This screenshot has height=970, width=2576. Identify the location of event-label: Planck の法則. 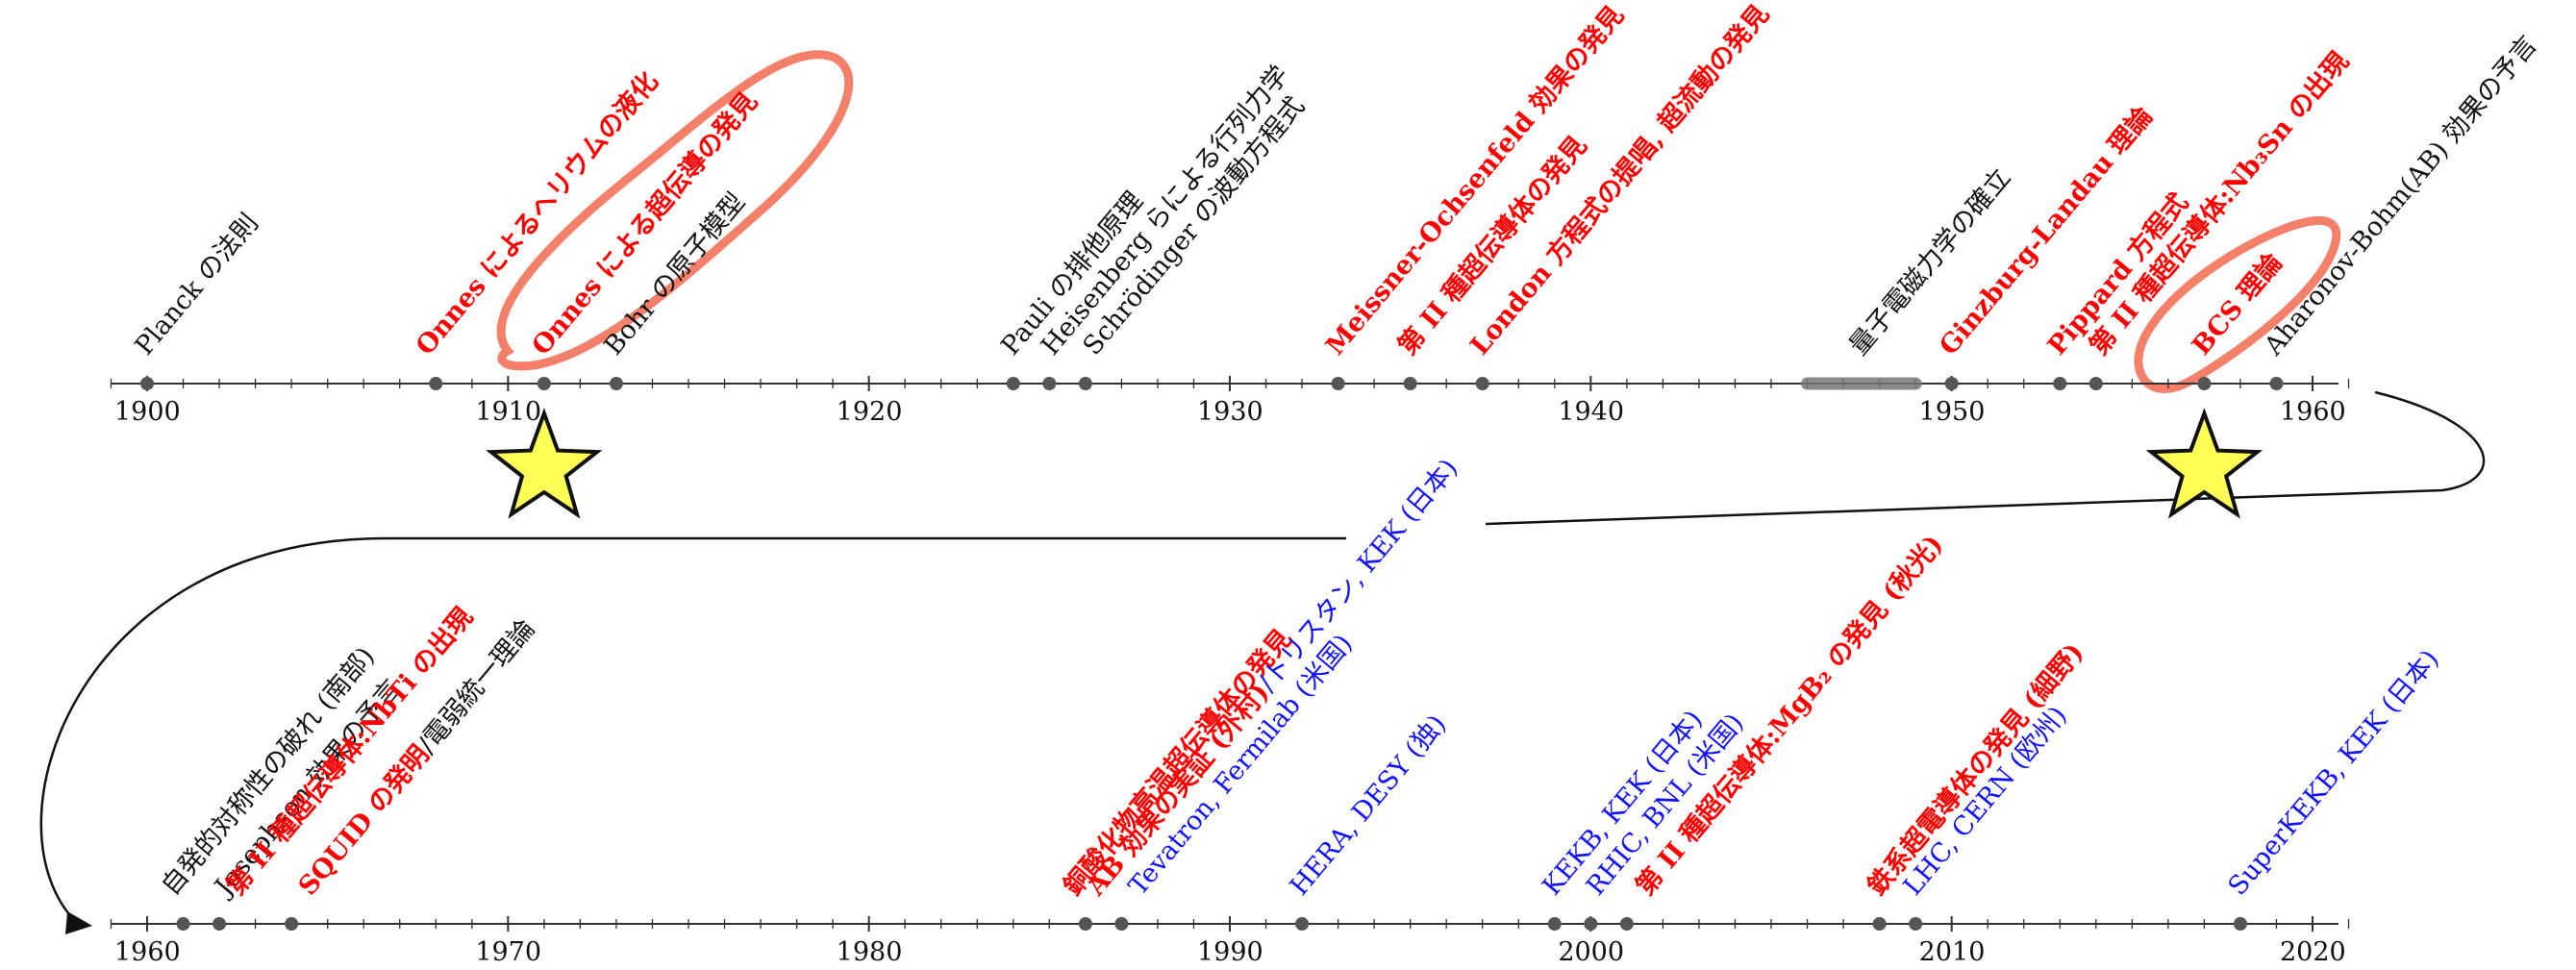
(197, 285).